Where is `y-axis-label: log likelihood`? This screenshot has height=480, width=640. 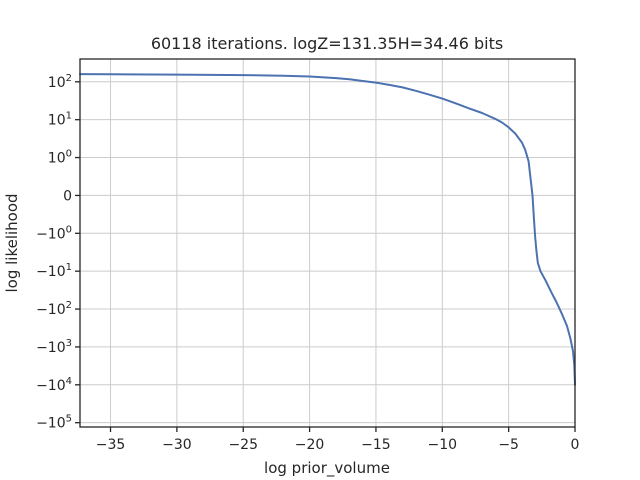
y-axis-label: log likelihood is located at coordinates (12, 242).